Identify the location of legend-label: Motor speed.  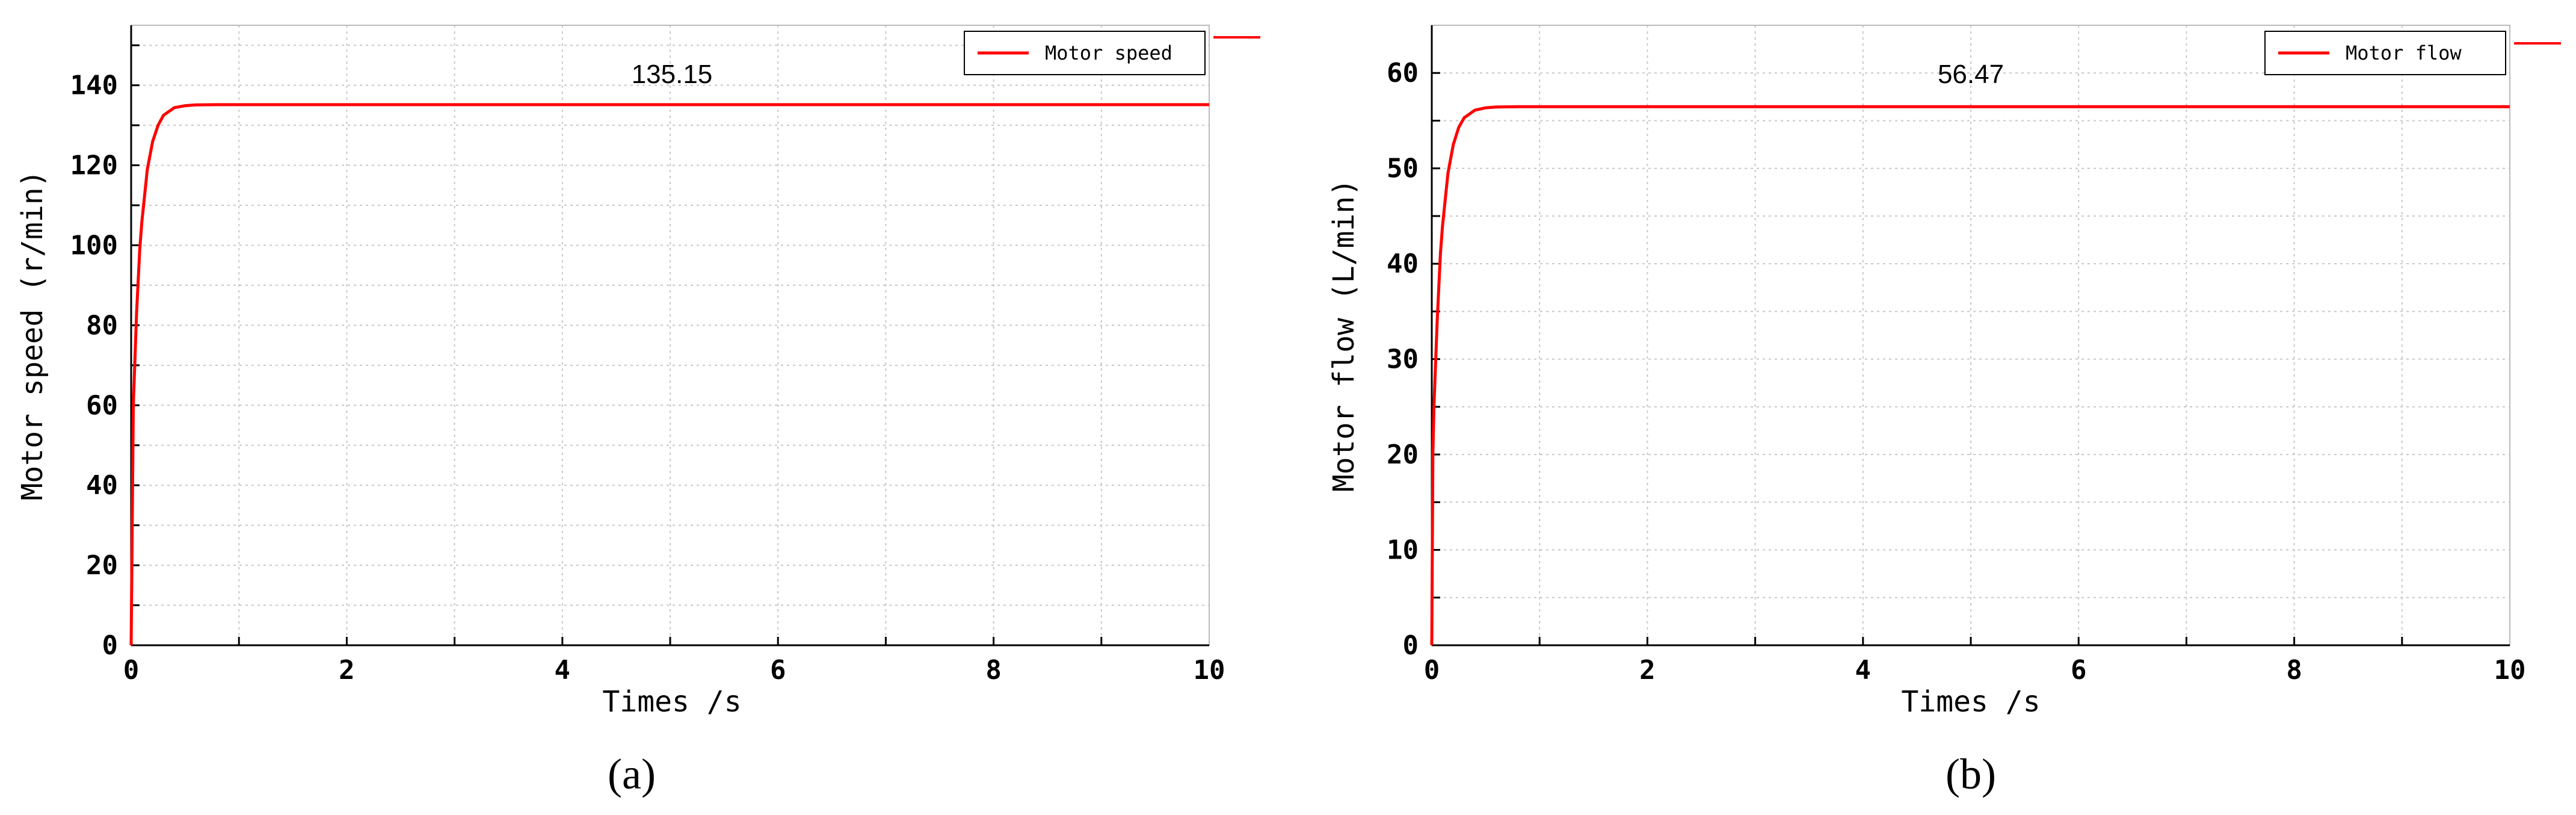
(1108, 53).